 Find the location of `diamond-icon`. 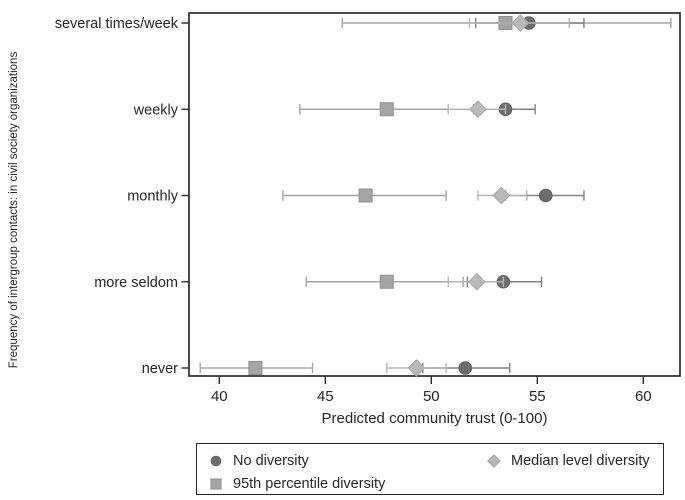

diamond-icon is located at coordinates (494, 461).